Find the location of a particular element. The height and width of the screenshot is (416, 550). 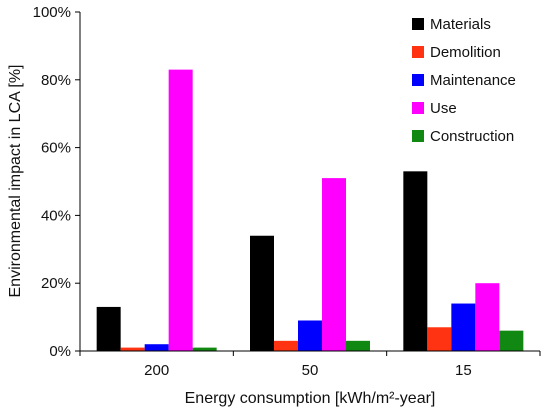

legend-swatch-use is located at coordinates (418, 108).